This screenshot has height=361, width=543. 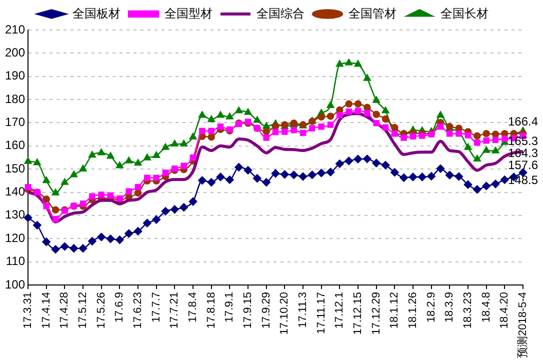 I want to click on legend-label: 全国长材, so click(x=464, y=13).